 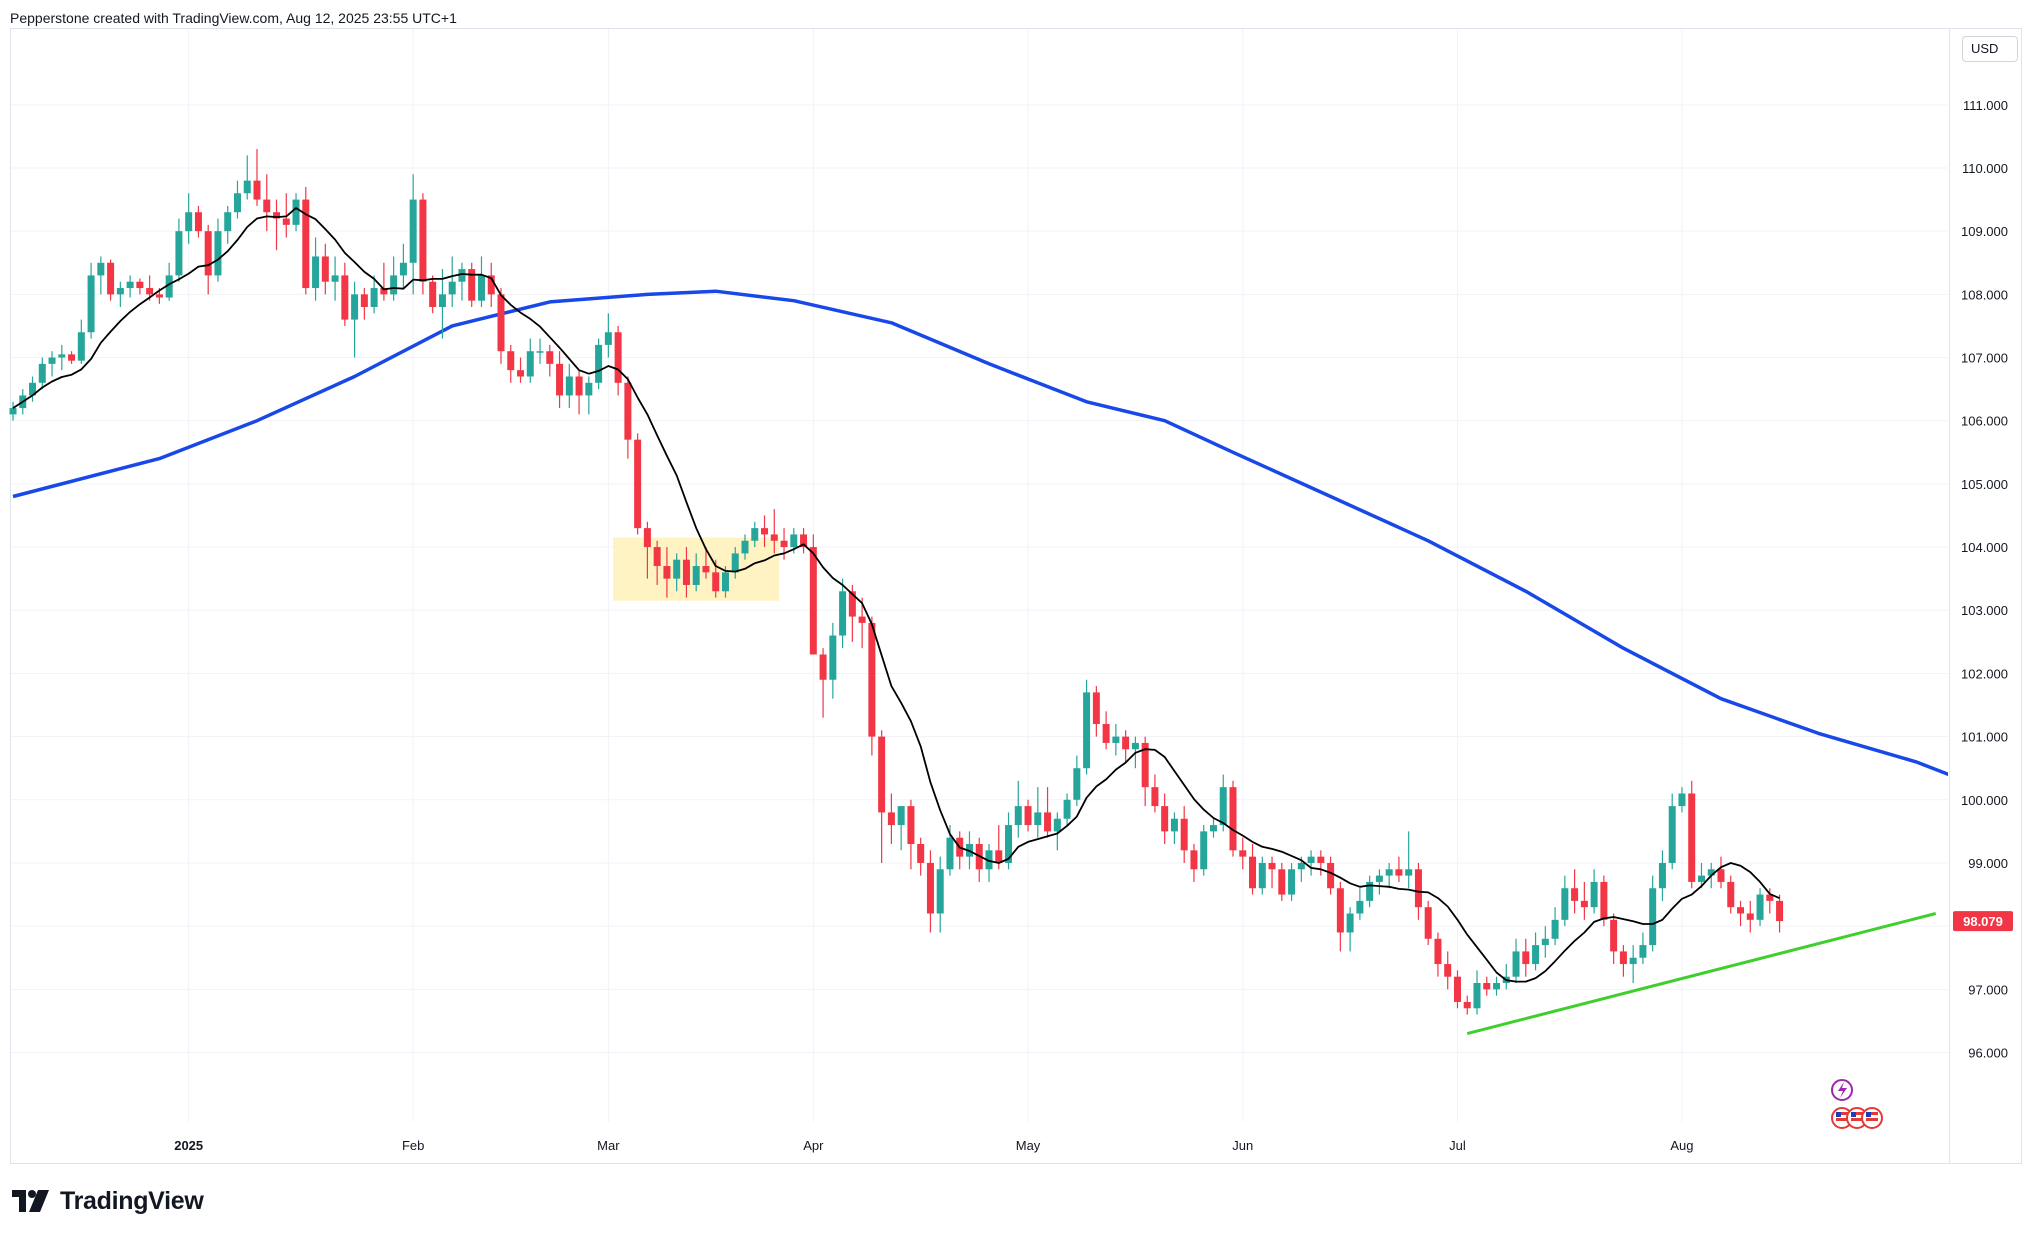 I want to click on date-tick-label: Aug, so click(x=1681, y=1145).